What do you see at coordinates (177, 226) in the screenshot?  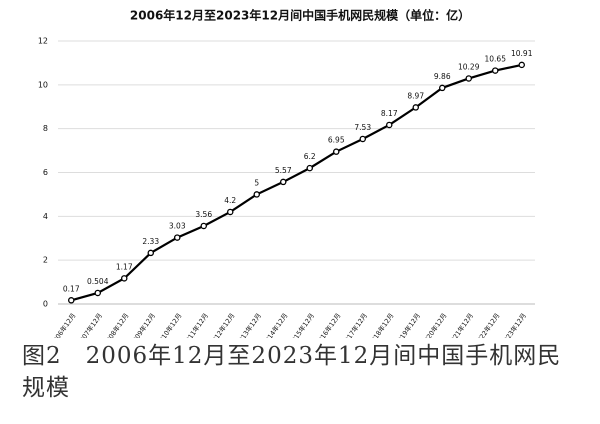 I see `value-label: 3.03` at bounding box center [177, 226].